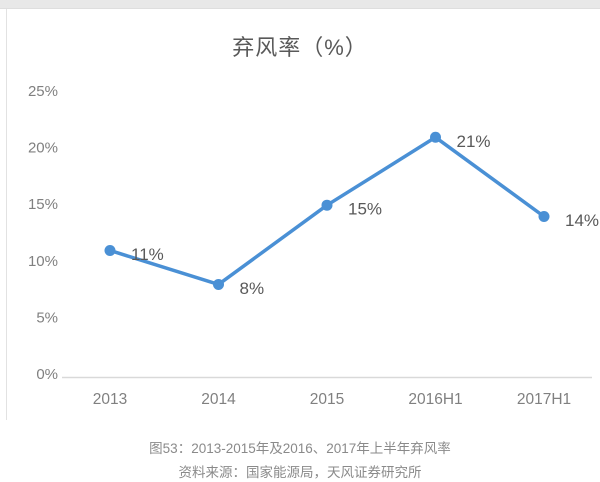  Describe the element at coordinates (252, 288) in the screenshot. I see `data-point-label: 8%` at that location.